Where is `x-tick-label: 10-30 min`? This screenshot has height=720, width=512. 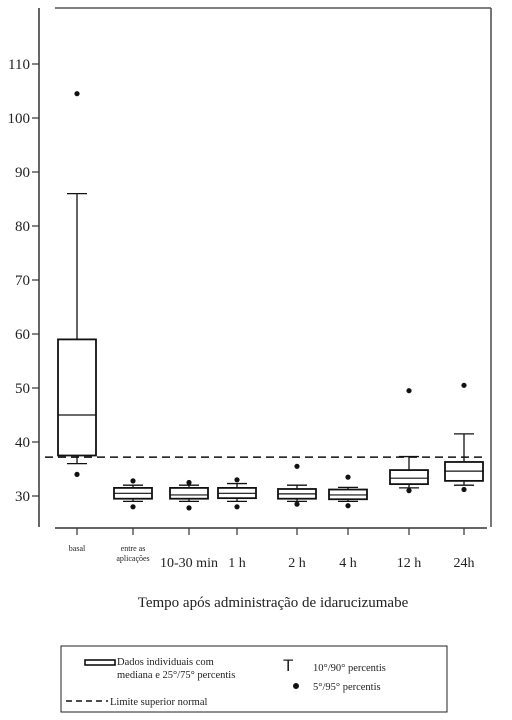 x-tick-label: 10-30 min is located at coordinates (189, 563).